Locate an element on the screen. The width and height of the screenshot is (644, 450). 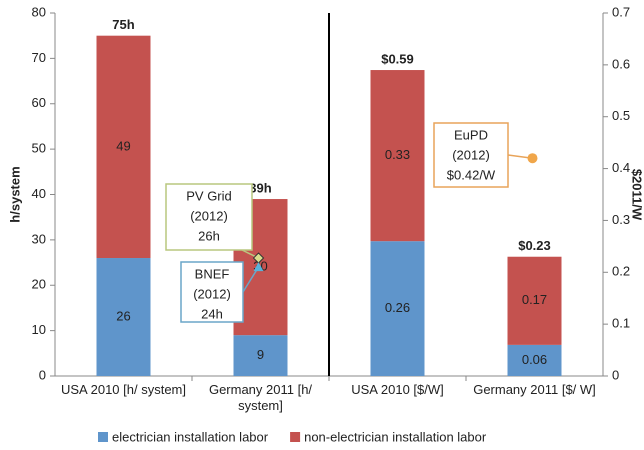
annotation-connector is located at coordinates (251, 279).